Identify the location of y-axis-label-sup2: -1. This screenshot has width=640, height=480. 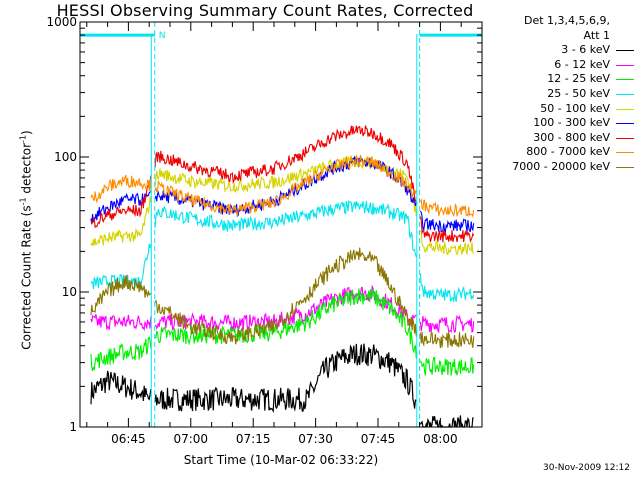
(23, 138).